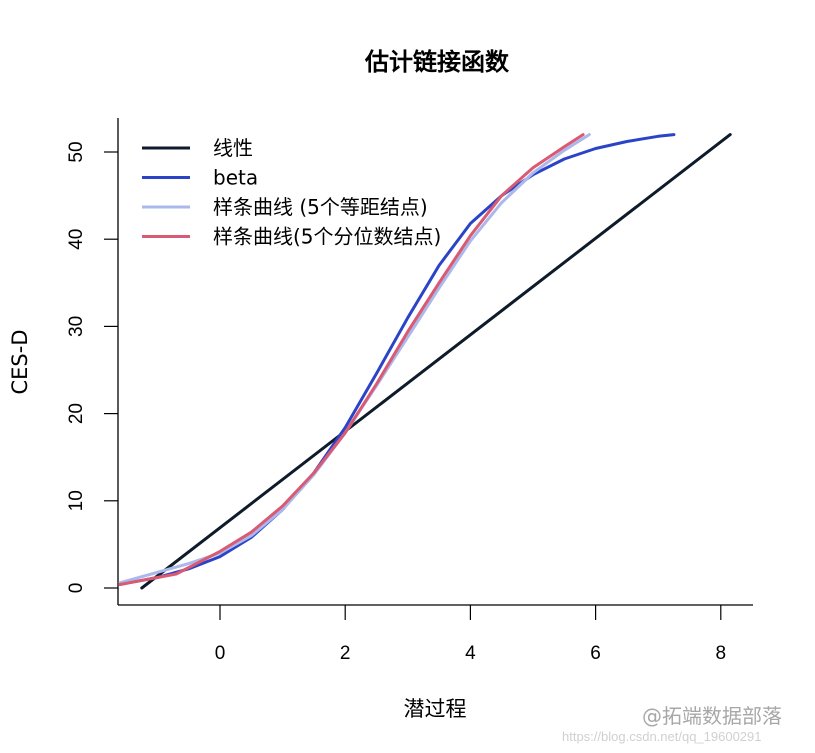 The height and width of the screenshot is (753, 815). I want to click on x-tick-label: 6, so click(595, 653).